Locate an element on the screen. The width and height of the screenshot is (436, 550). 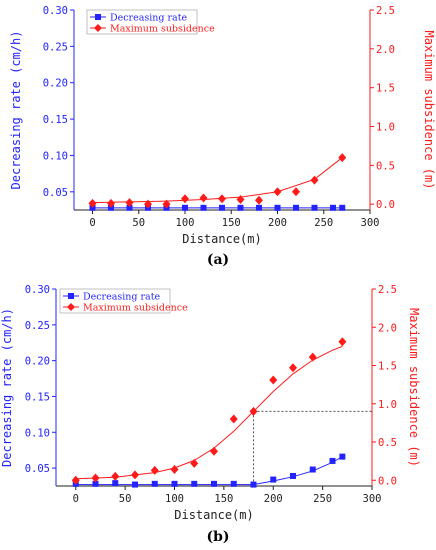
y-right-tick-label: 2.0 is located at coordinates (387, 328).